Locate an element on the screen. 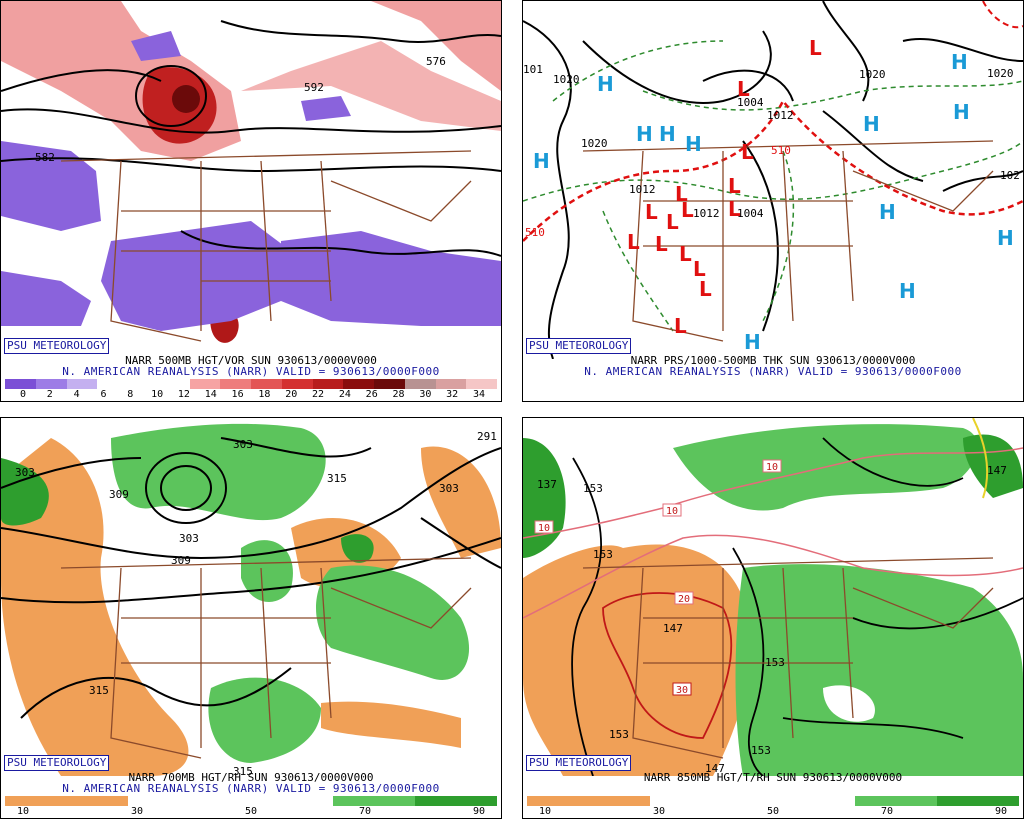 The image size is (1024, 819). dryline is located at coordinates (980, 458).